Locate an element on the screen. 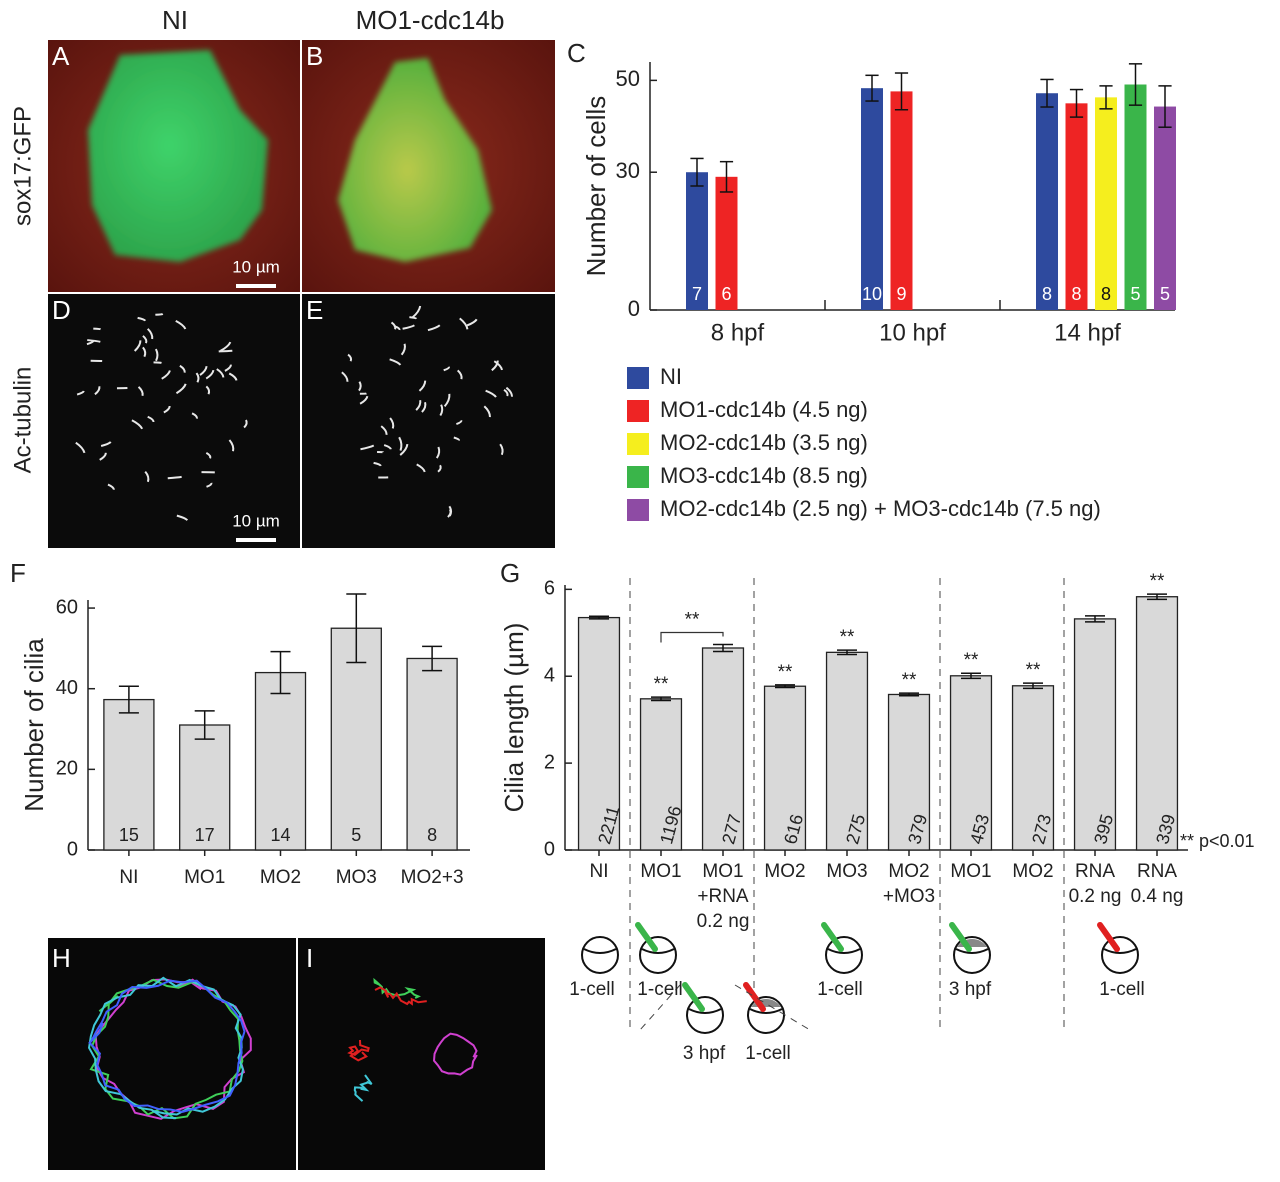  n-label: 5 is located at coordinates (356, 835).